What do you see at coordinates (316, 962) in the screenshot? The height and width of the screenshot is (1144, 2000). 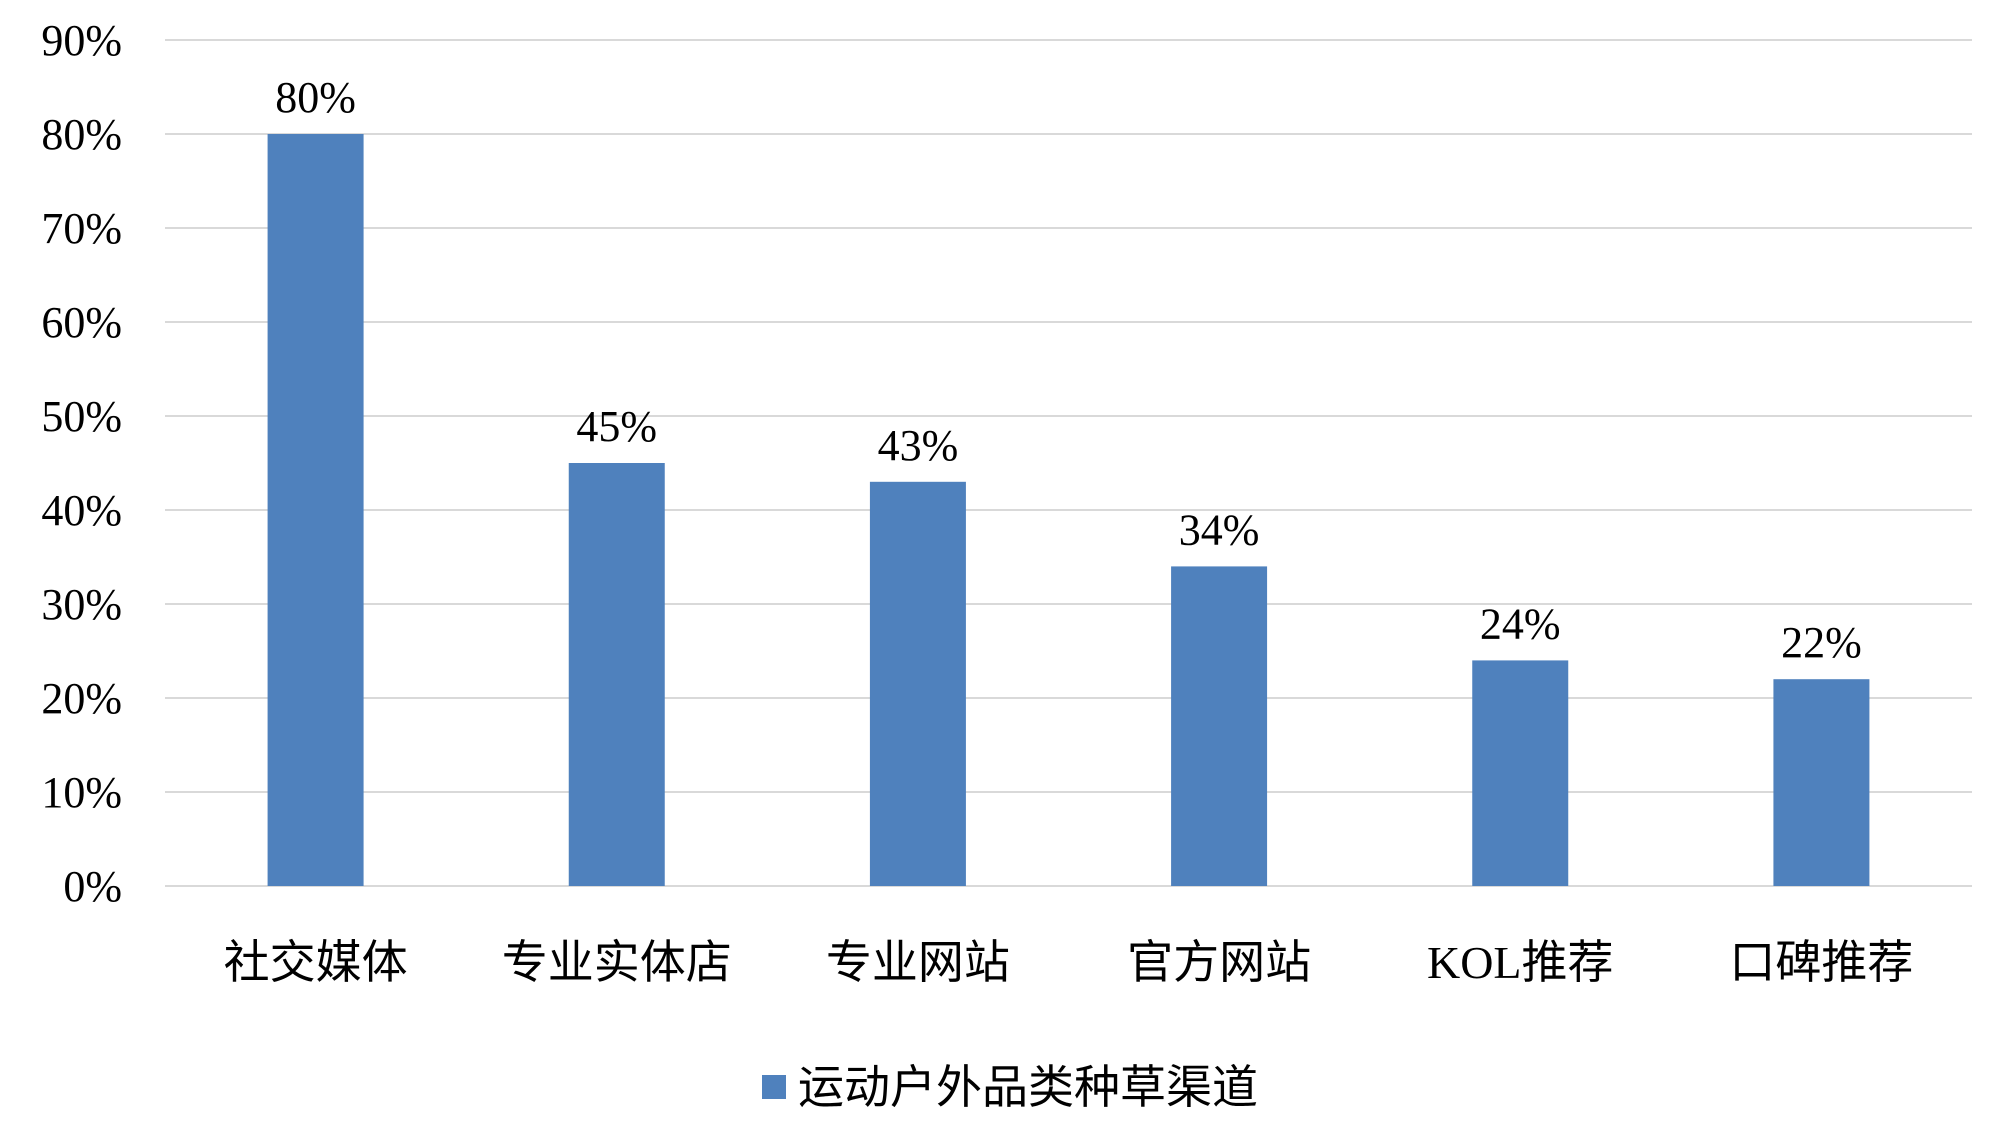 I see `x-category-label: 社交媒体` at bounding box center [316, 962].